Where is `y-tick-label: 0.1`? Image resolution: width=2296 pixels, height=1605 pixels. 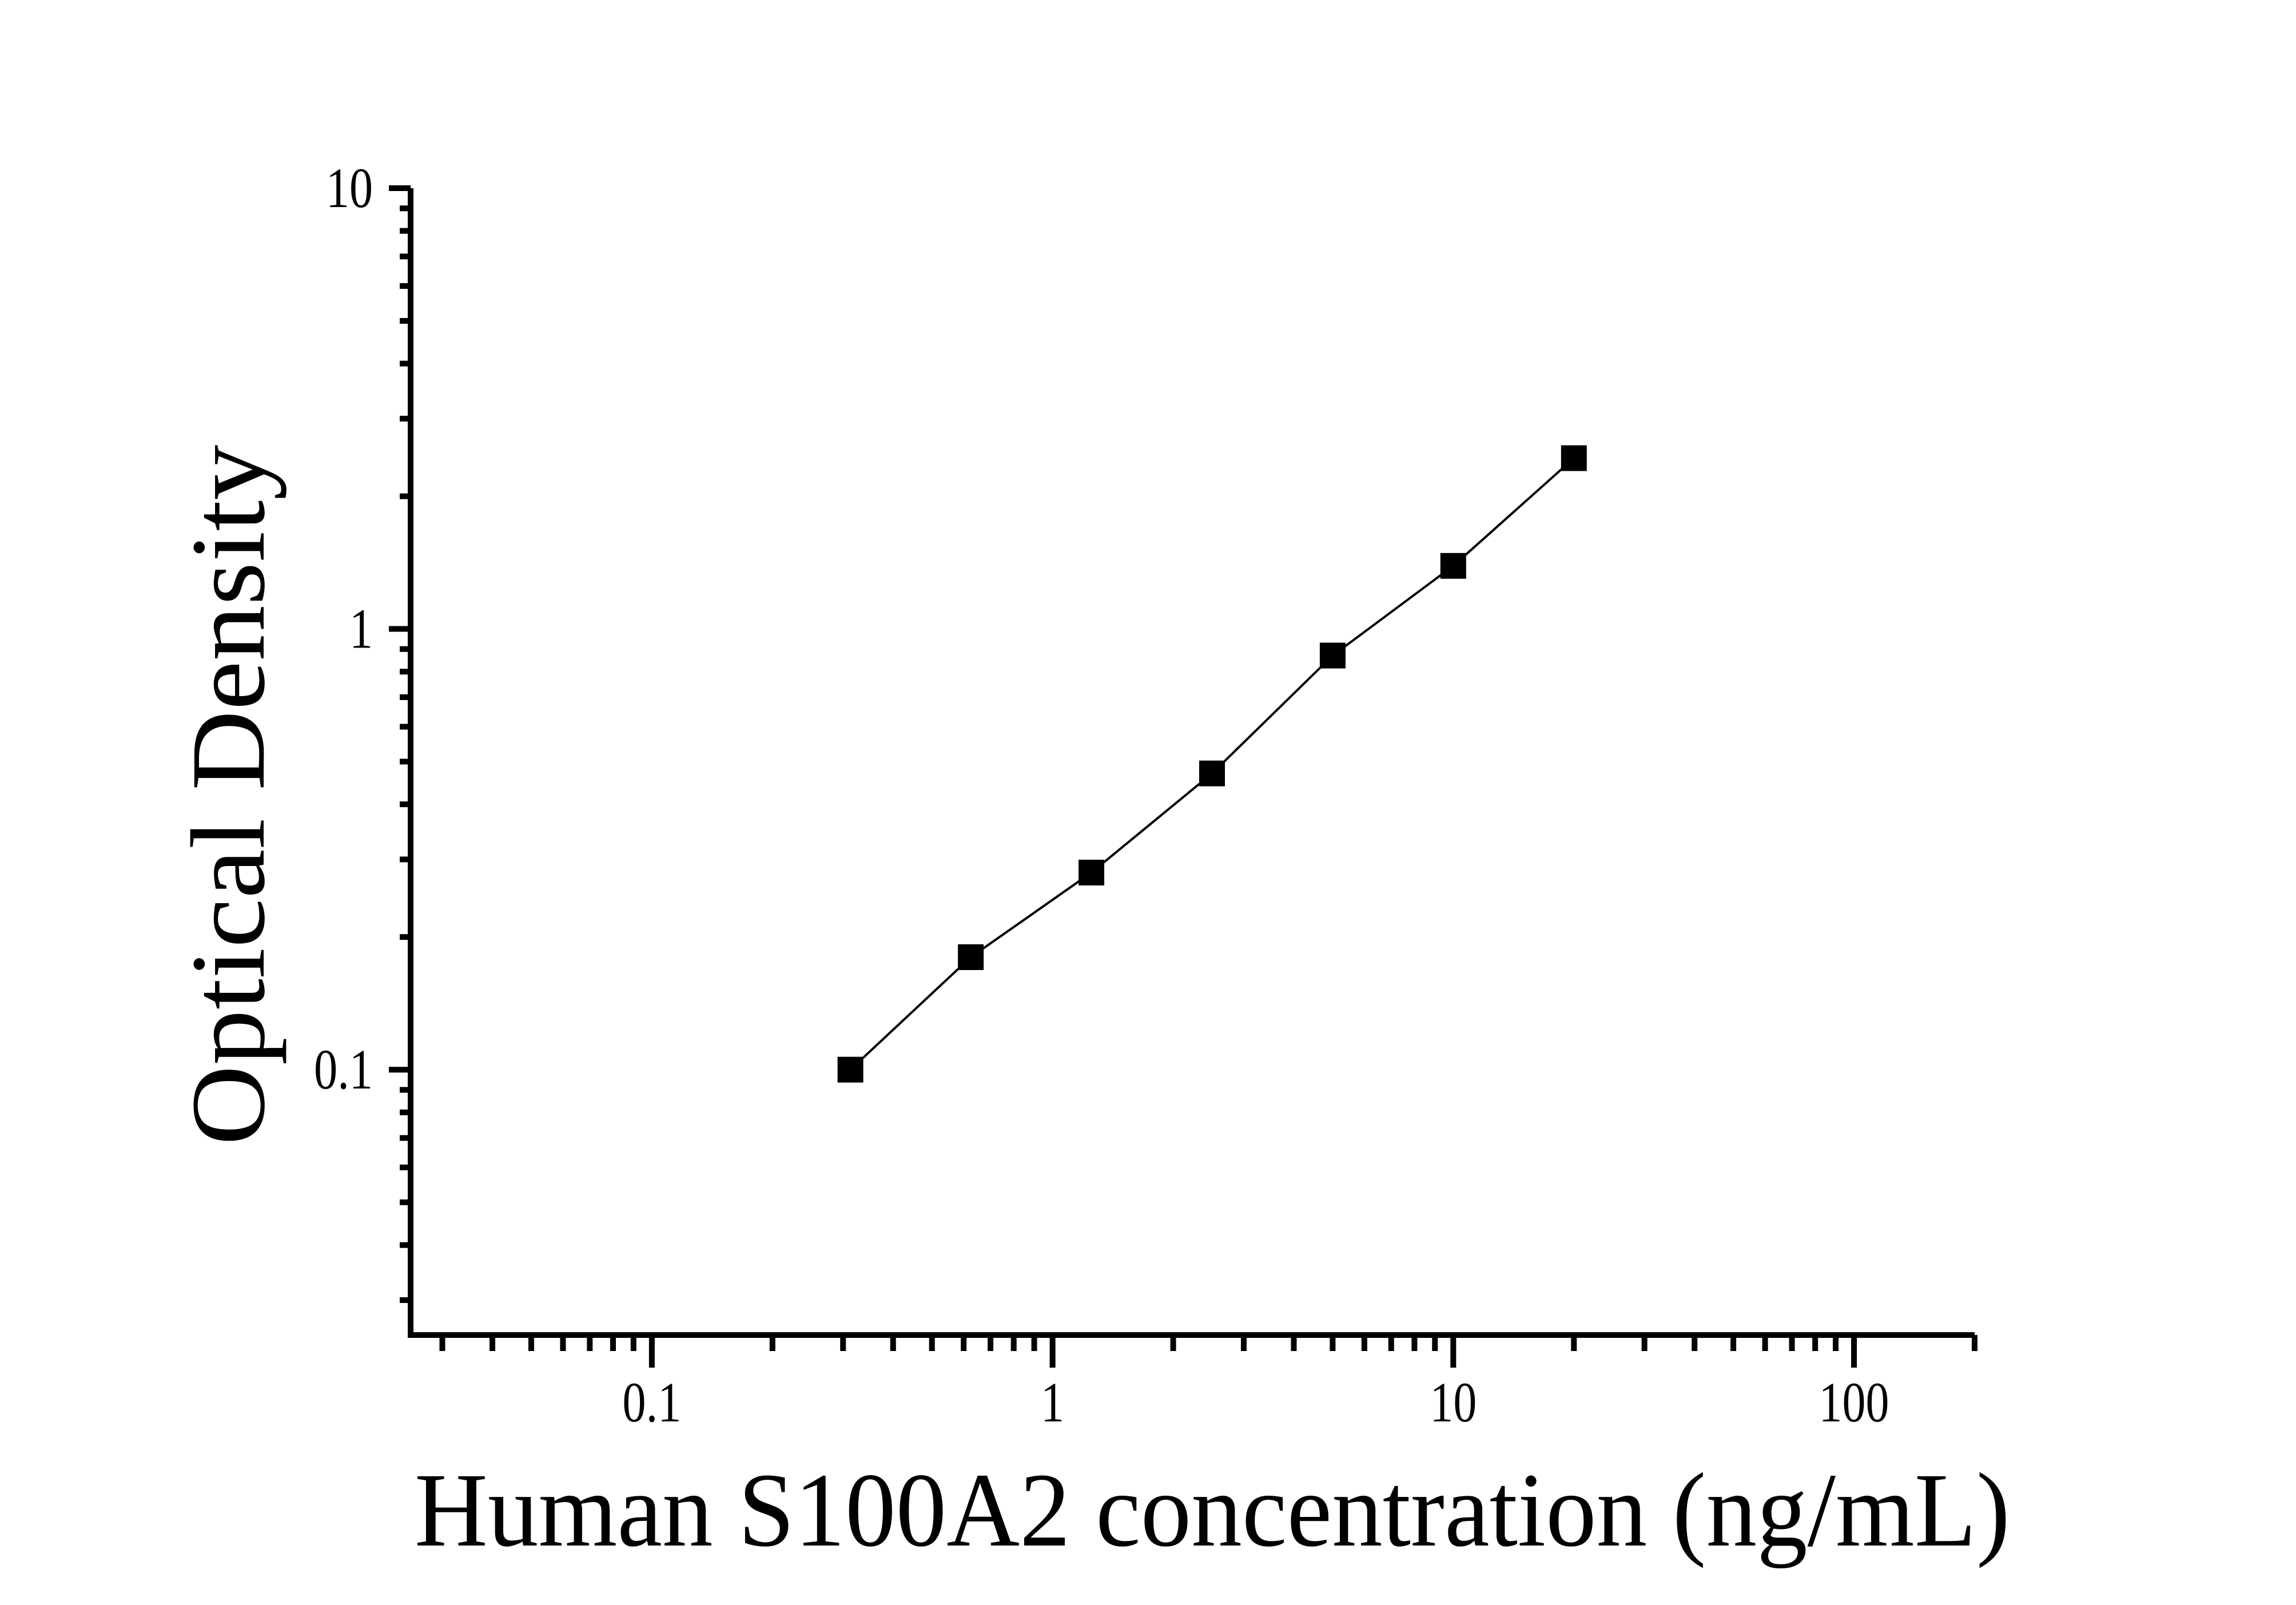
y-tick-label: 0.1 is located at coordinates (344, 1069).